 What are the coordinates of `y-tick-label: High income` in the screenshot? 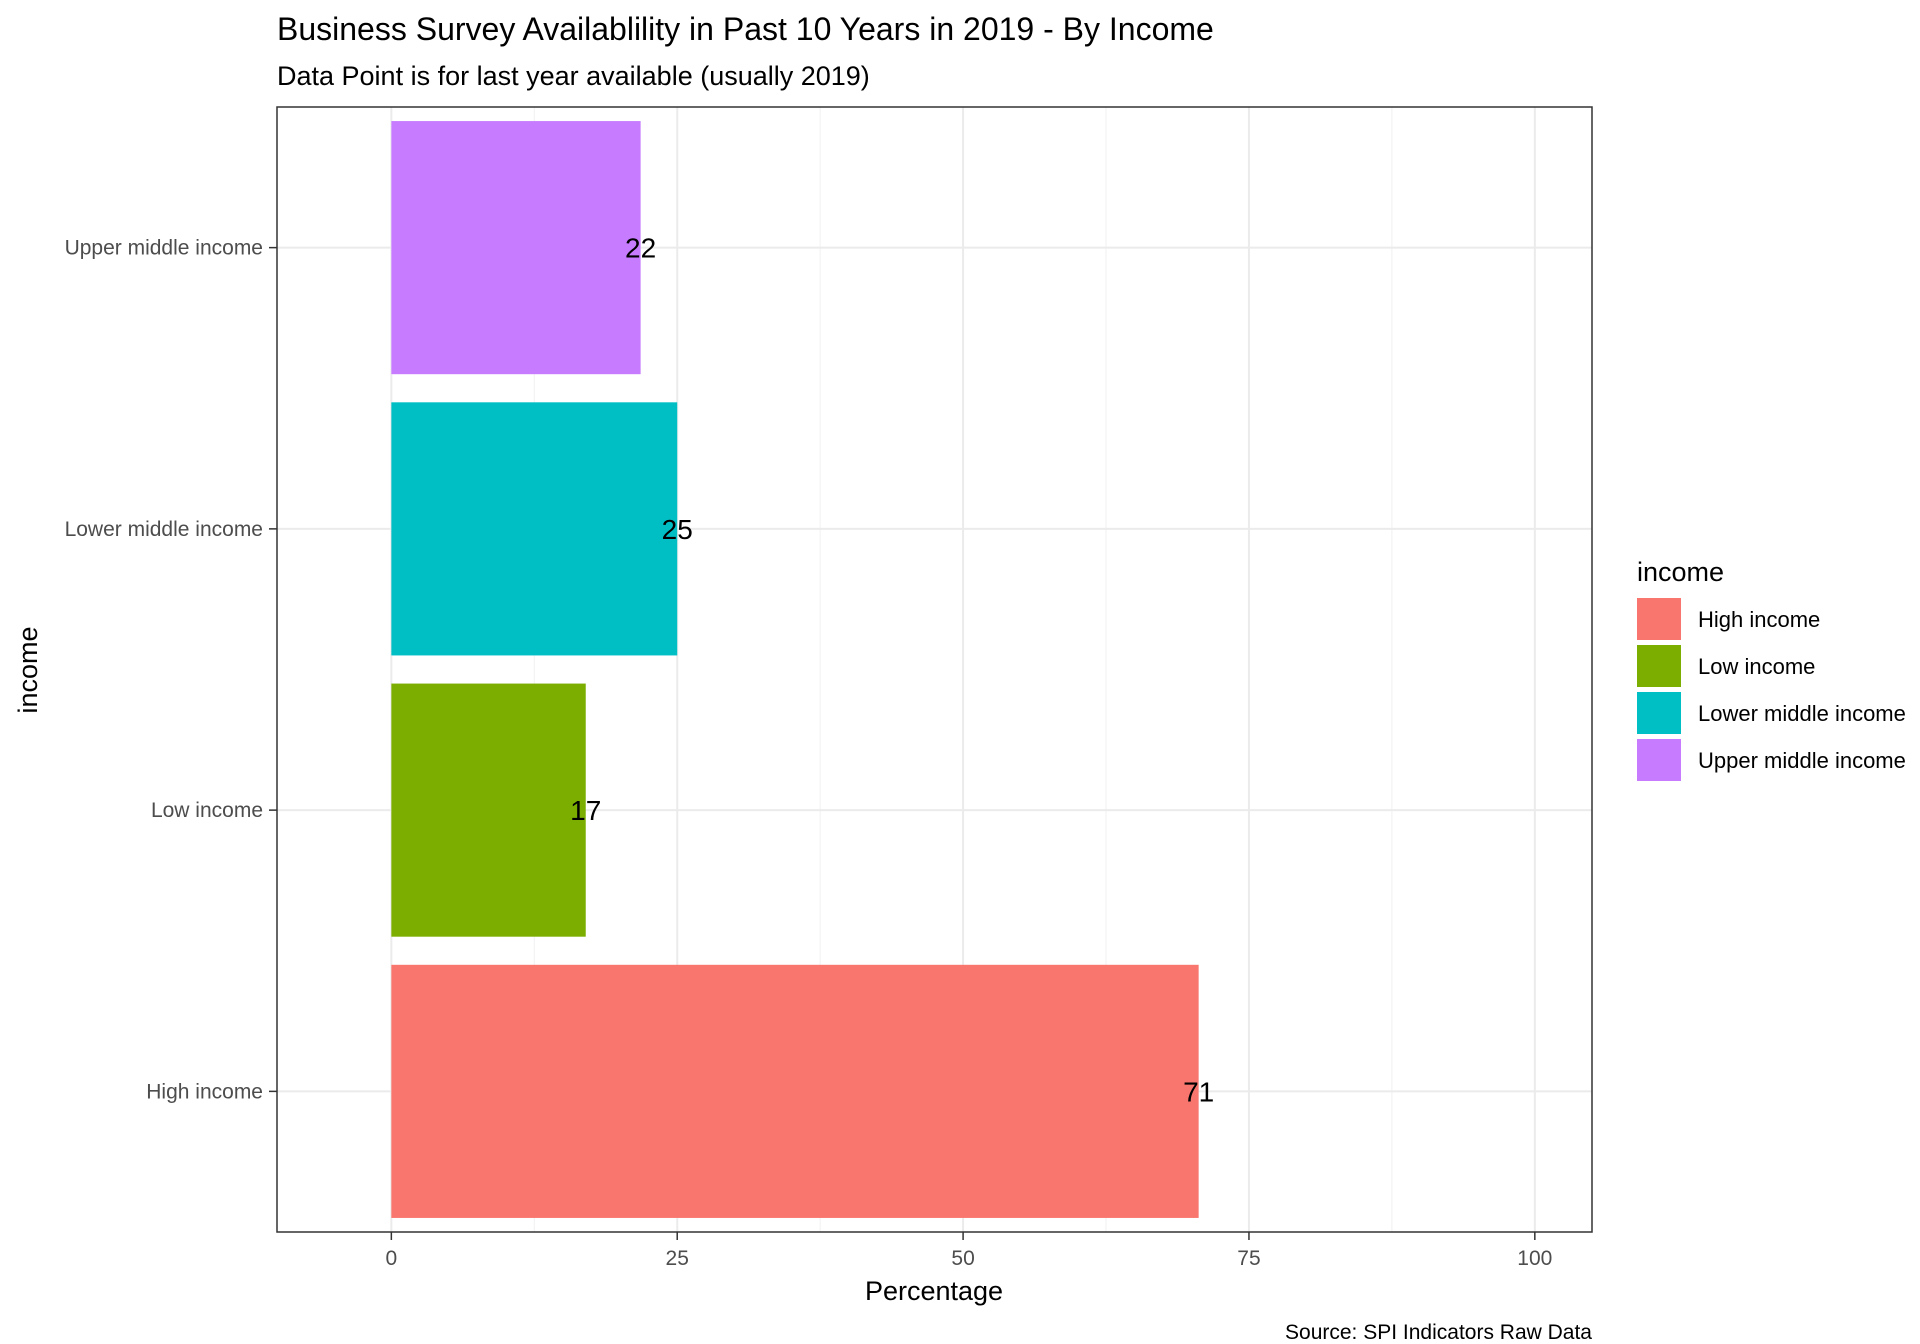 It's located at (204, 1091).